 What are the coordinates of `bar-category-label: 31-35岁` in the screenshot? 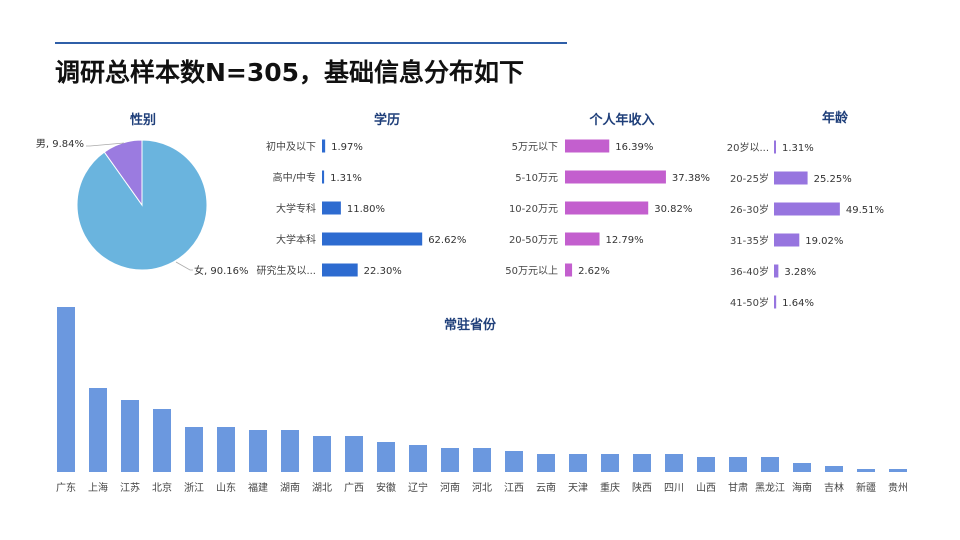 It's located at (749, 240).